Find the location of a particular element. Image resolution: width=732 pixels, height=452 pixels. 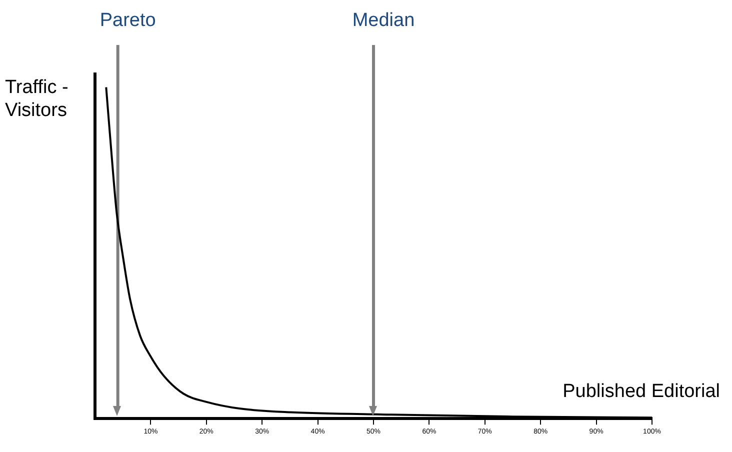

ref-line-label: Median is located at coordinates (383, 20).